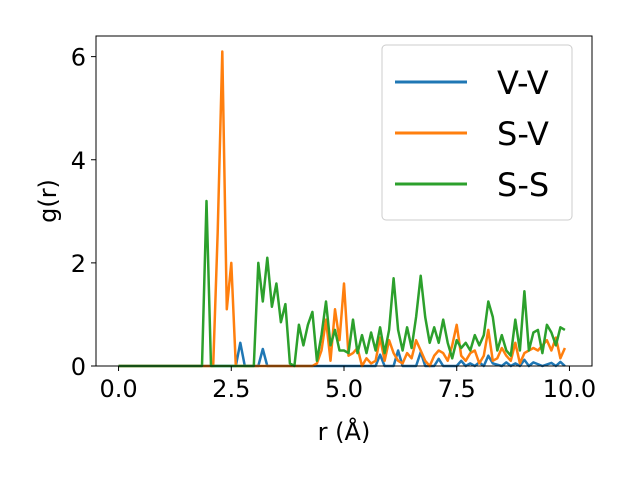 This screenshot has width=640, height=480. Describe the element at coordinates (78, 58) in the screenshot. I see `y-tick-label: 6` at that location.